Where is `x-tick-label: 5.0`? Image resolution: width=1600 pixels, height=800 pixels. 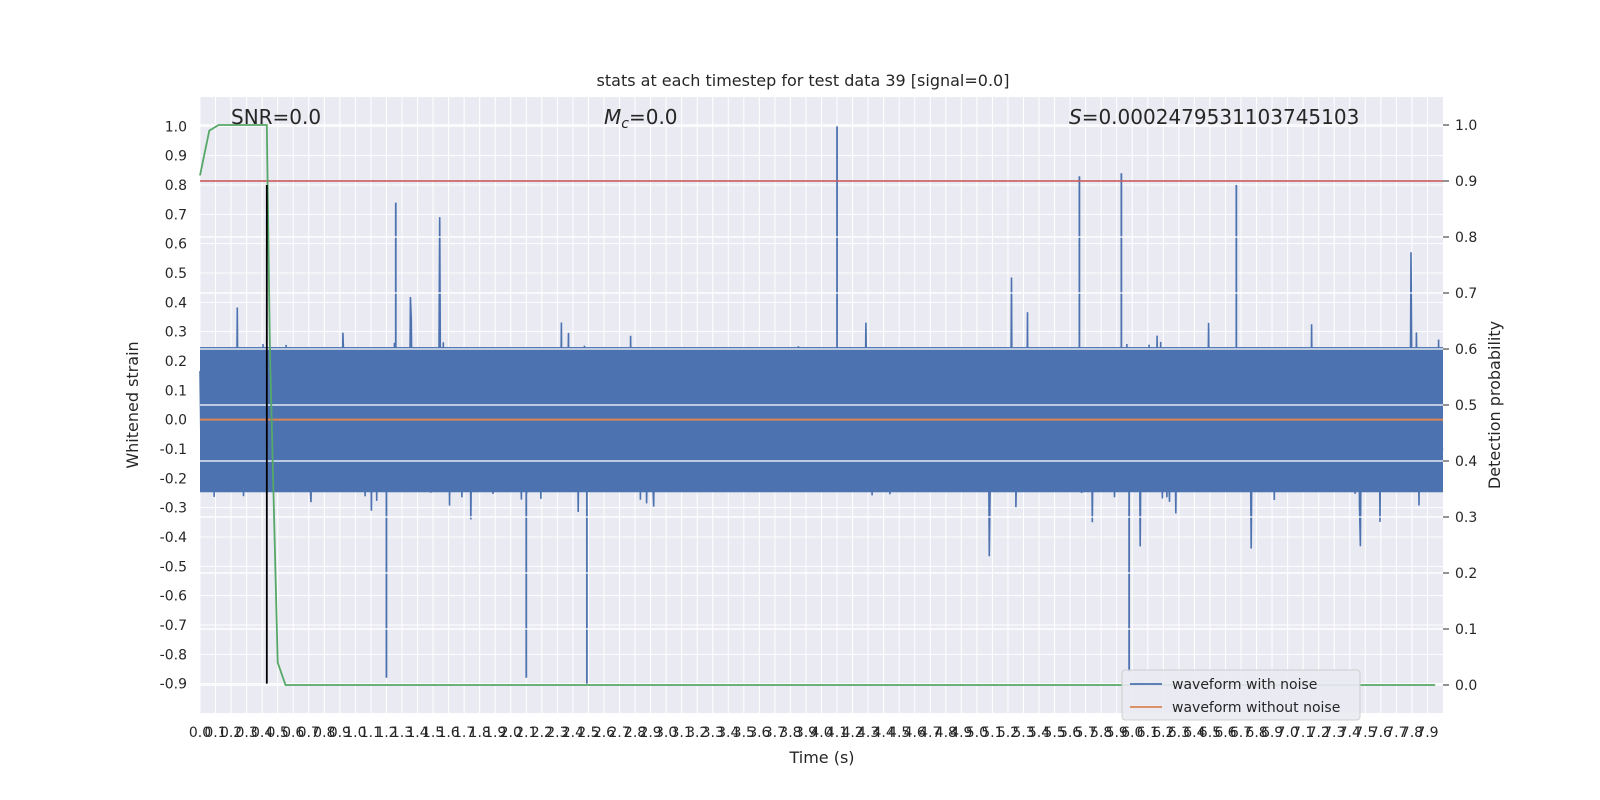
x-tick-label: 5.0 is located at coordinates (977, 733).